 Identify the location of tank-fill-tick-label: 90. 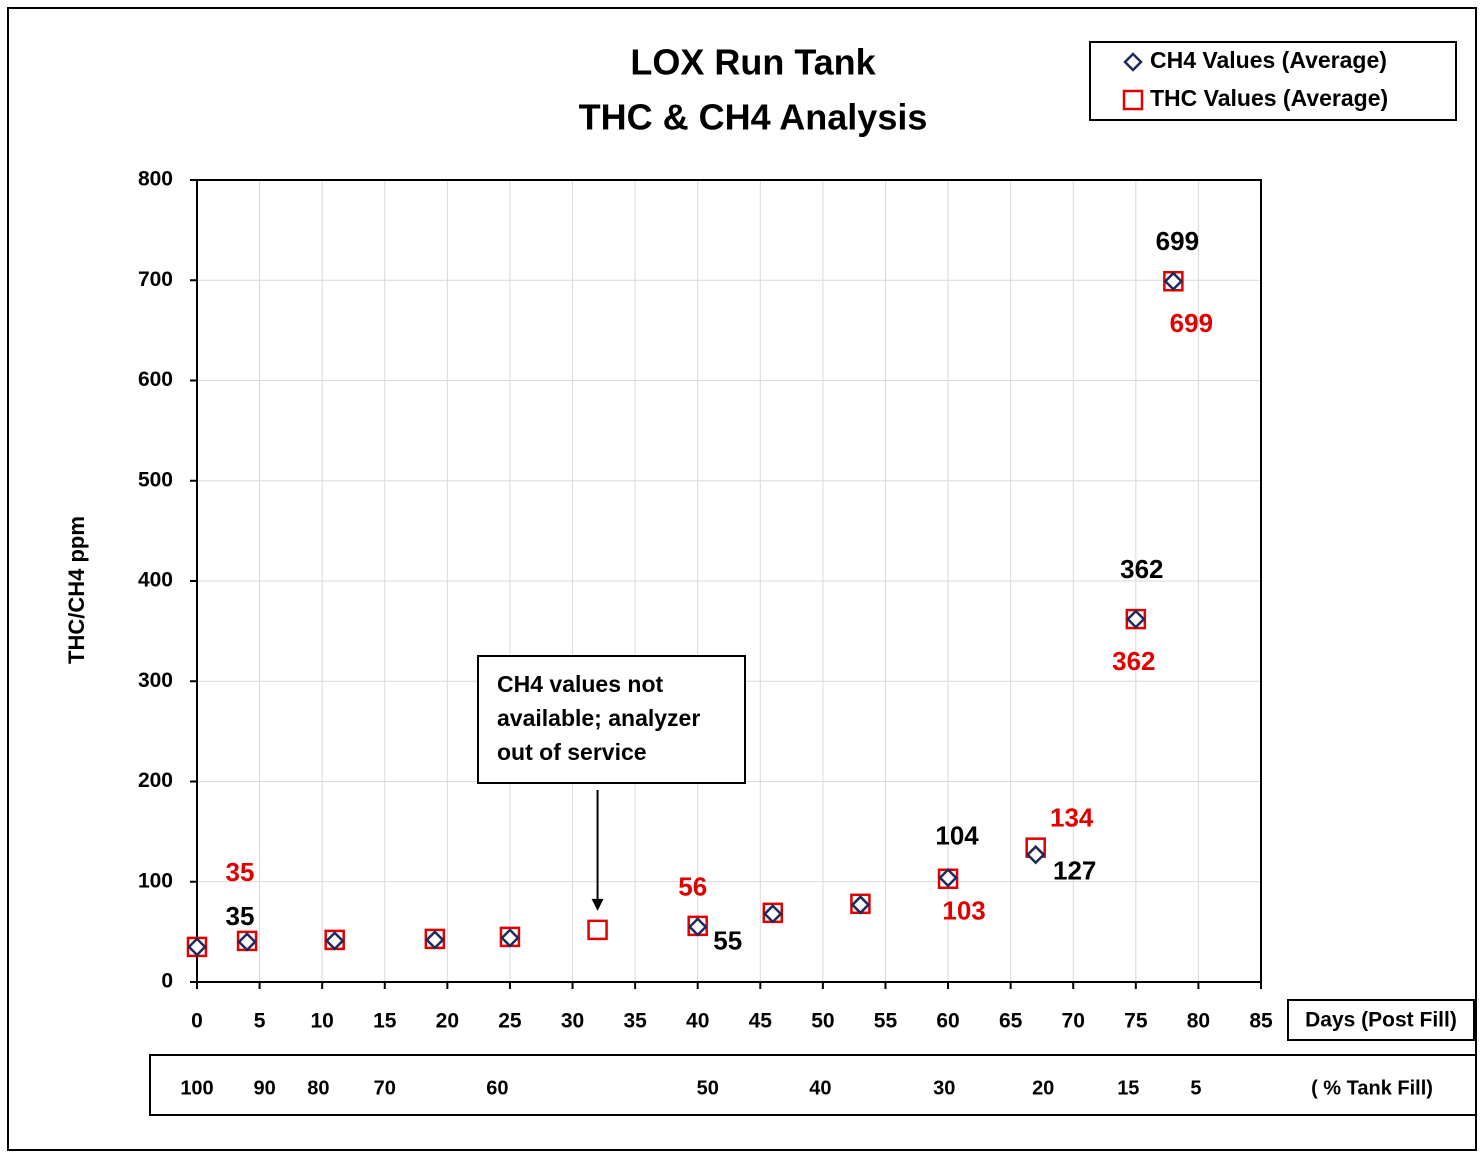
(264, 1088).